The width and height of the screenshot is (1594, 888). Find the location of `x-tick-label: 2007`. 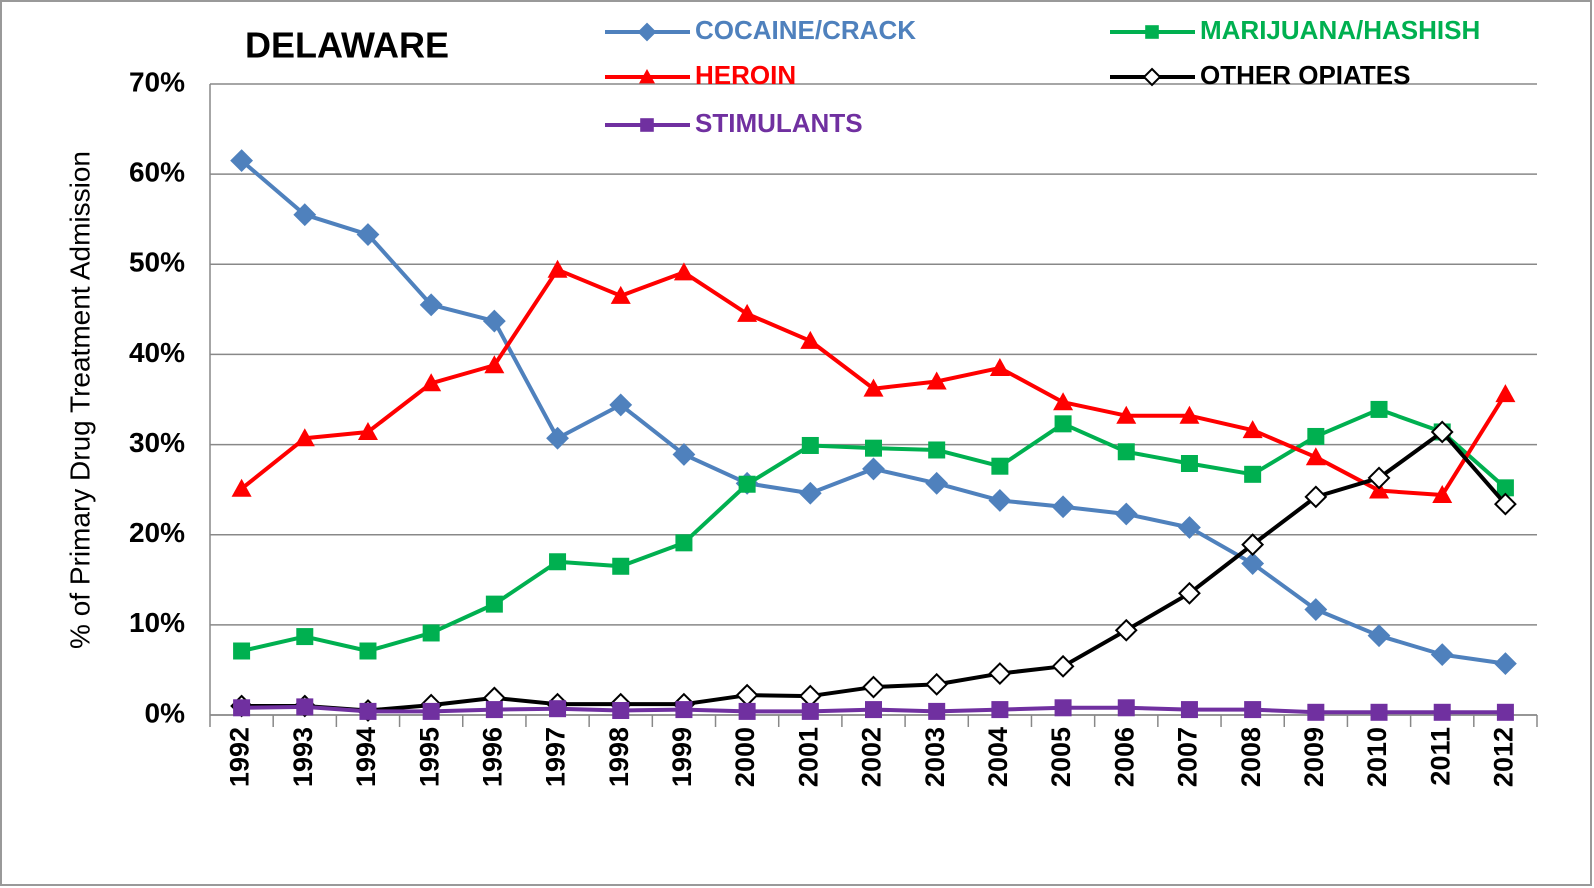

x-tick-label: 2007 is located at coordinates (1188, 757).